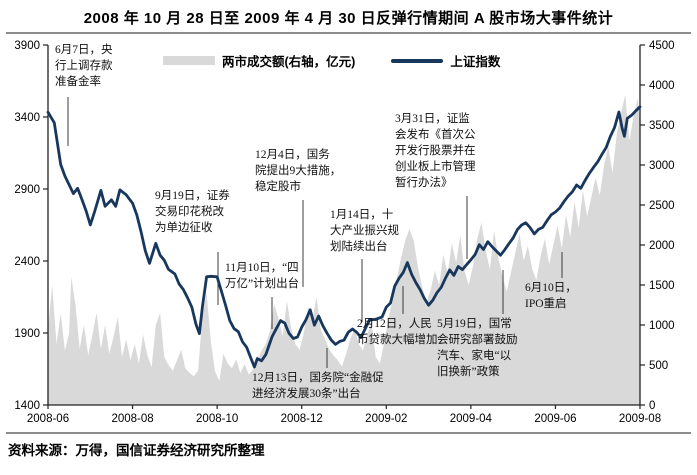  Describe the element at coordinates (84, 66) in the screenshot. I see `annotation-event-1: 6月7日，央 行上调存款 准备金率` at that location.